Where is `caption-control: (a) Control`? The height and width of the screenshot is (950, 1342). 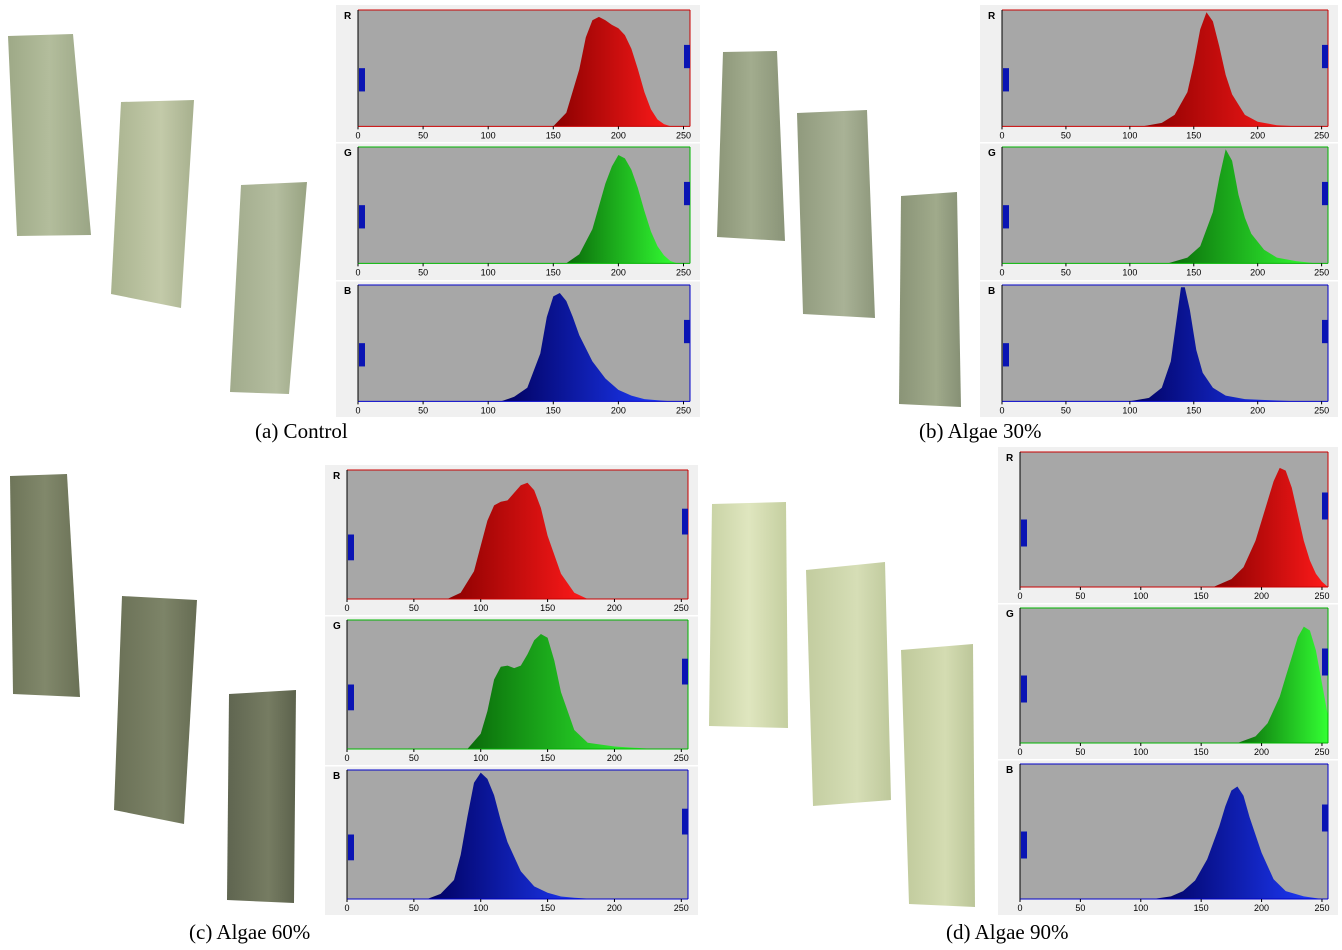
caption-control: (a) Control is located at coordinates (301, 431).